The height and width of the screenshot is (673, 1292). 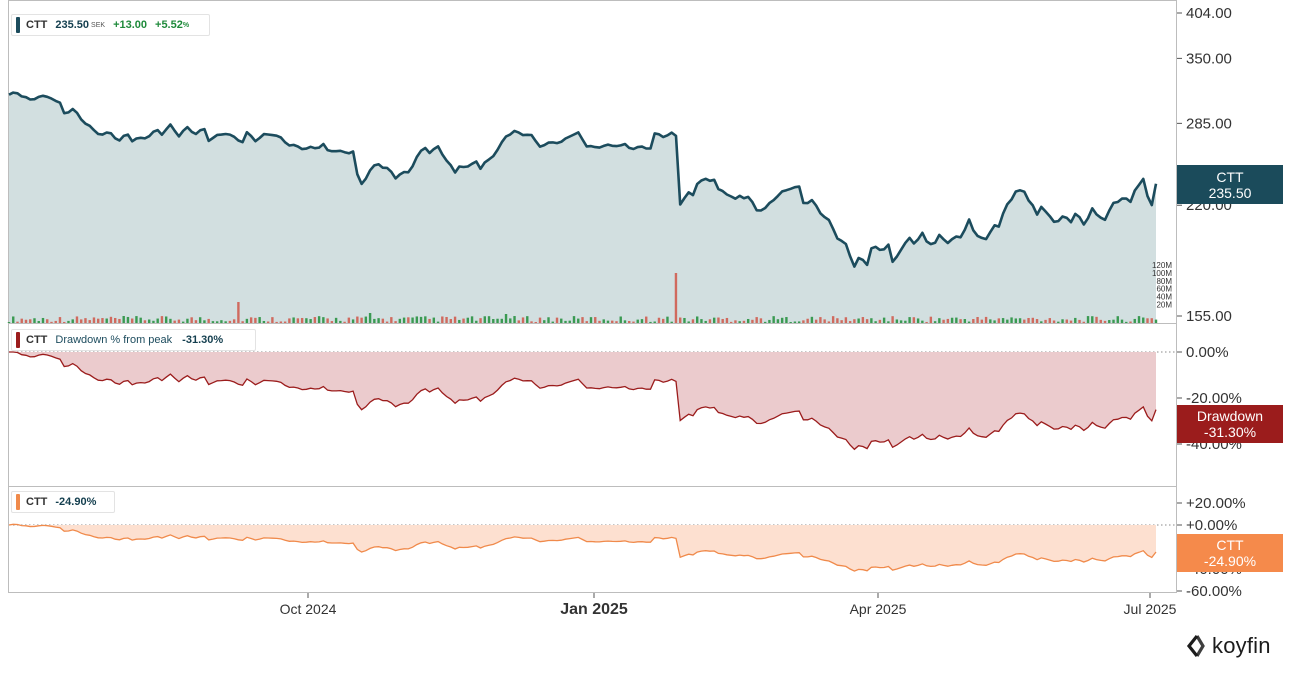 I want to click on price-last-tag: CTT 235.50, so click(x=1230, y=184).